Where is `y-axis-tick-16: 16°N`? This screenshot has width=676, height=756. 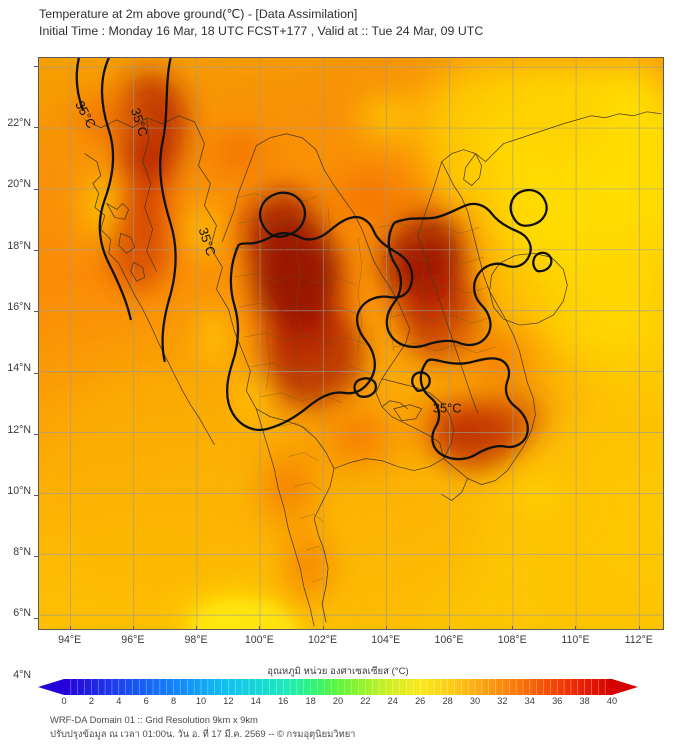
y-axis-tick-16: 16°N is located at coordinates (19, 307).